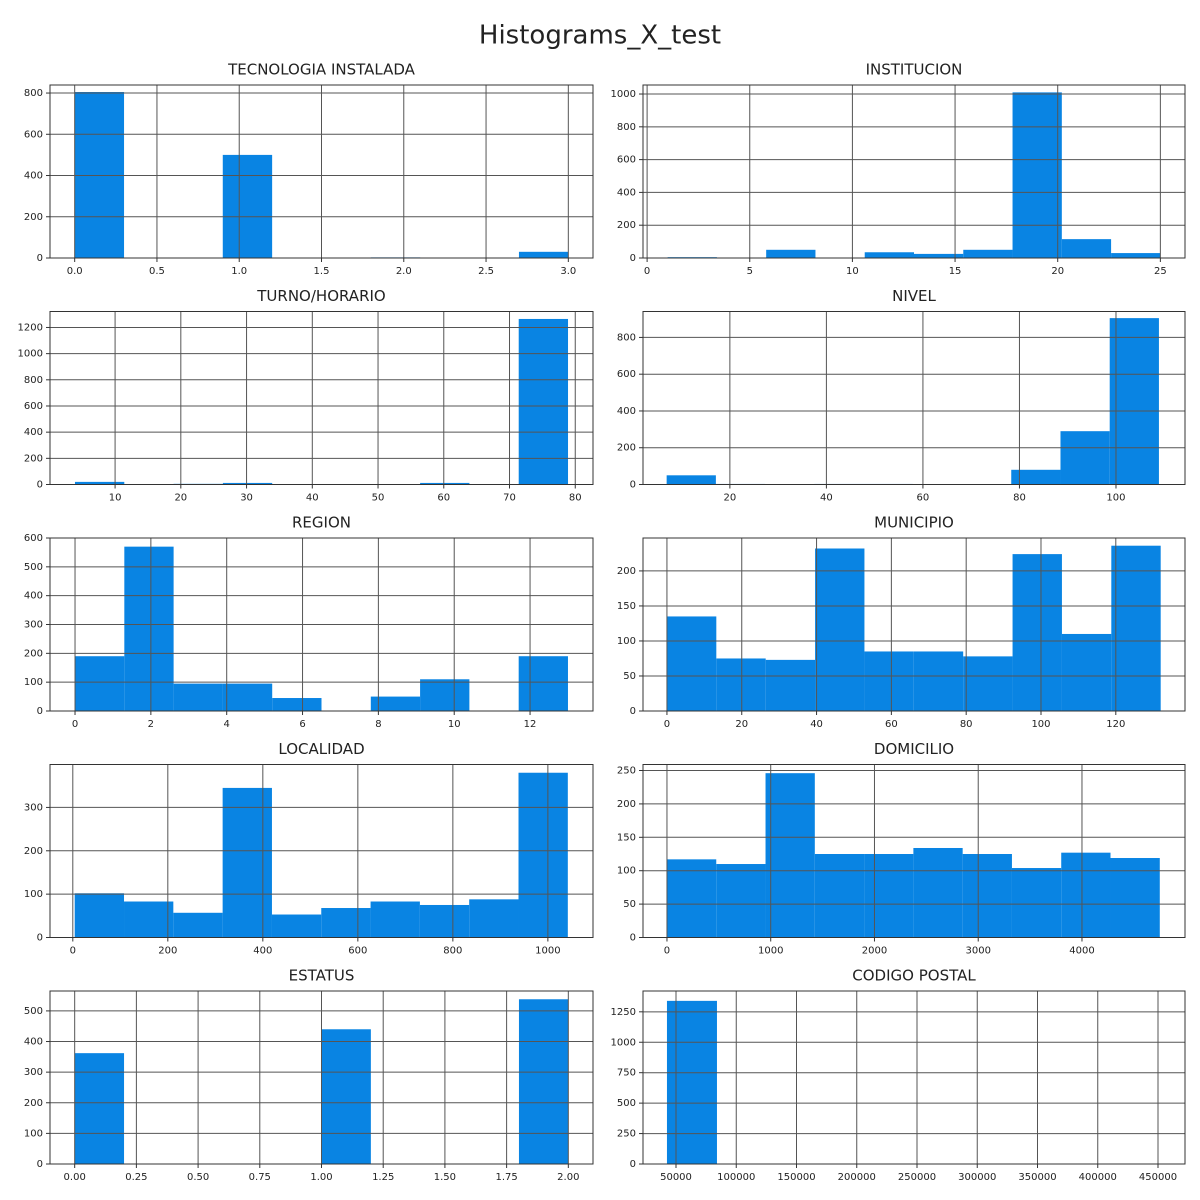 Image resolution: width=1200 pixels, height=1200 pixels. I want to click on x-tick-label: 50000, so click(676, 1177).